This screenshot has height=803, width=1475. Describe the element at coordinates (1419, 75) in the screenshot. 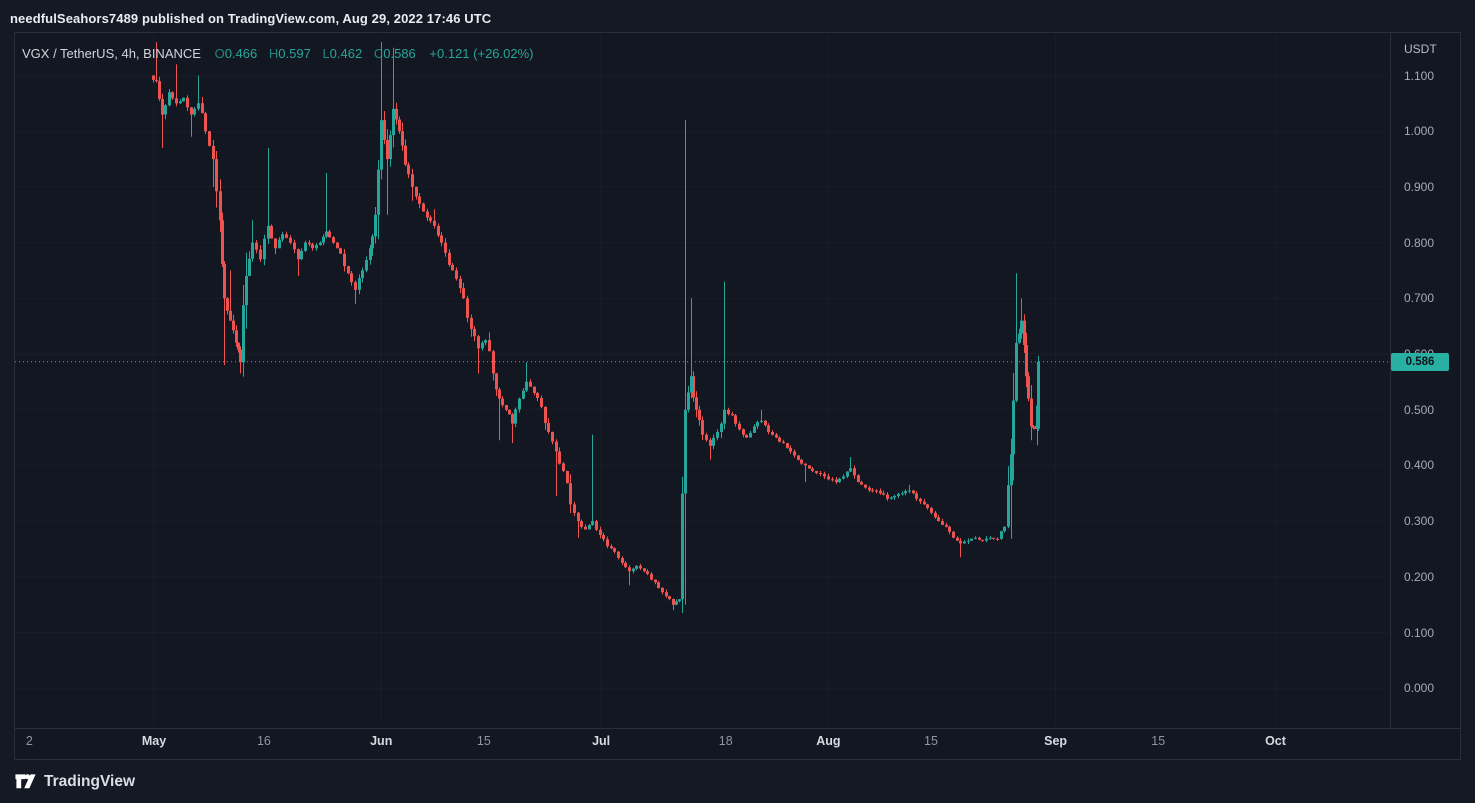

I see `price-tick-label: 1.100` at that location.